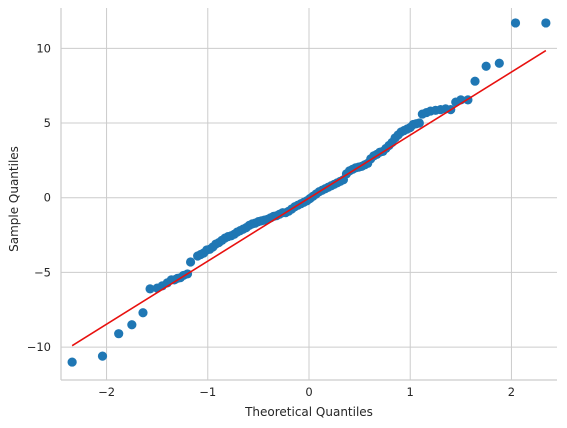  Describe the element at coordinates (207, 392) in the screenshot. I see `x-tick-label: −1` at that location.